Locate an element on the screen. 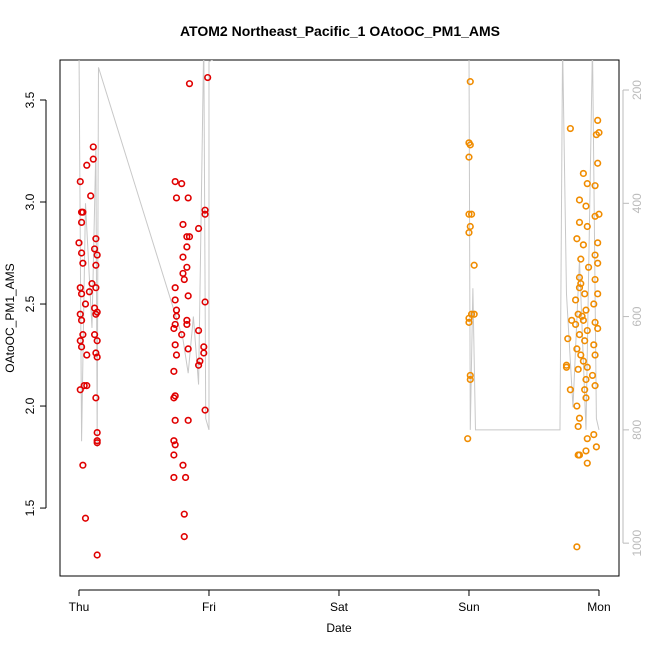 Image resolution: width=650 pixels, height=650 pixels. y-tick-label: 3.0 is located at coordinates (30, 201).